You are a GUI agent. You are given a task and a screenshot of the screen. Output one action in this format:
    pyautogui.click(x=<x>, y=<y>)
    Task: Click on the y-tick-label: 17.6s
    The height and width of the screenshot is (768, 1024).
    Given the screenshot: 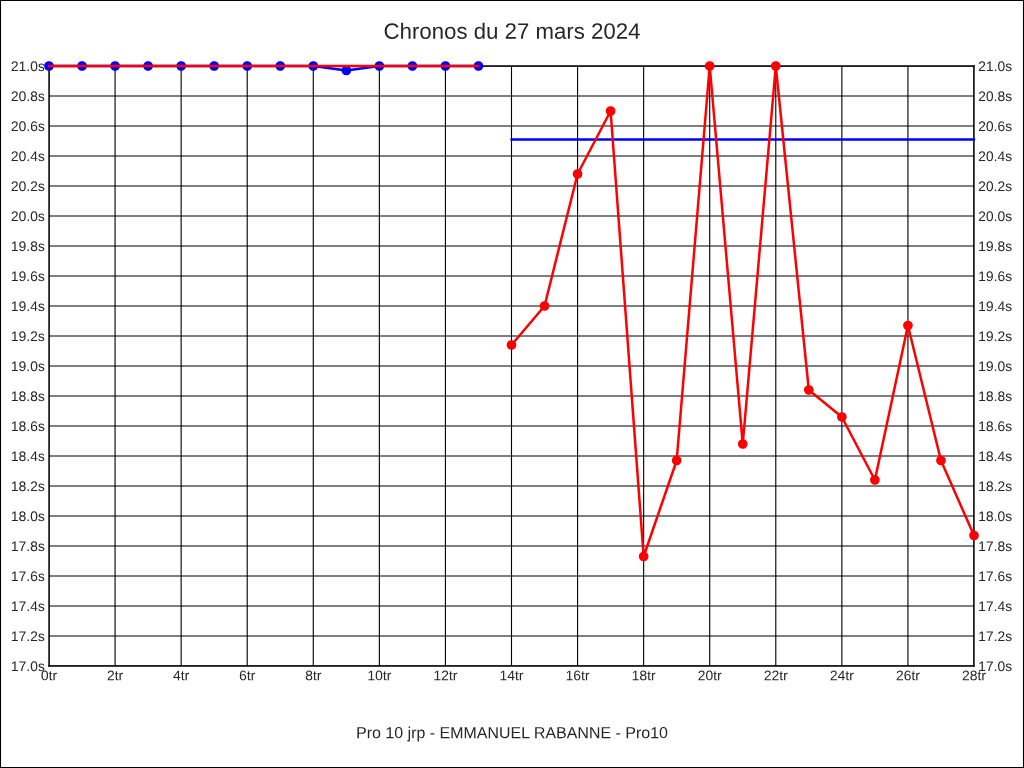 What is the action you would take?
    pyautogui.click(x=28, y=576)
    